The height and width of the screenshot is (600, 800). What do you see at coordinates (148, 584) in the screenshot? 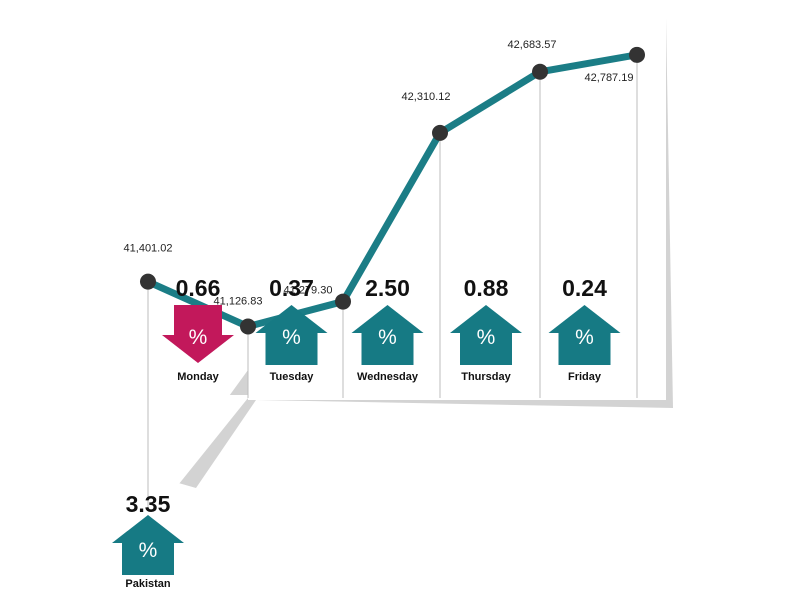
I see `weekly-label: Pakistan` at bounding box center [148, 584].